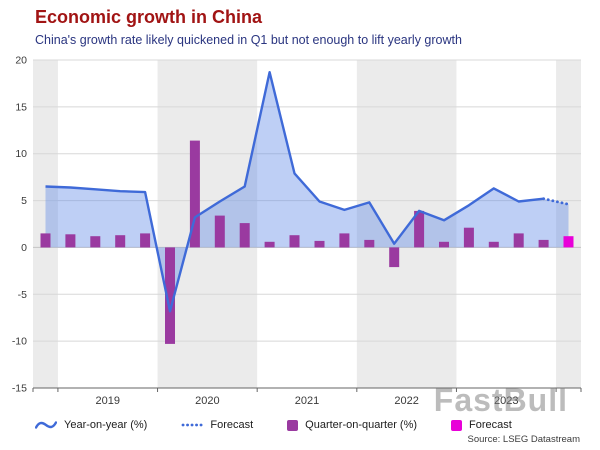 Image resolution: width=600 pixels, height=450 pixels. I want to click on legend-item-forecast-bar: Forecast, so click(481, 425).